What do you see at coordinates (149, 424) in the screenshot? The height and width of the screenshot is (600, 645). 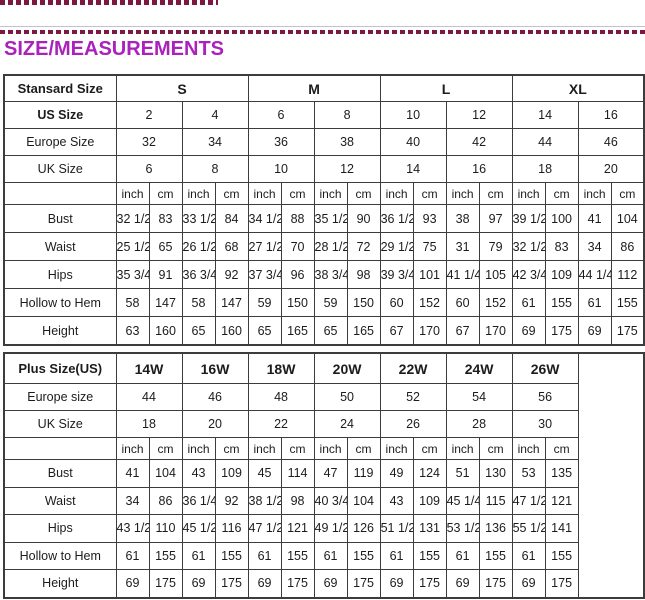 I see `table-cell: 18` at bounding box center [149, 424].